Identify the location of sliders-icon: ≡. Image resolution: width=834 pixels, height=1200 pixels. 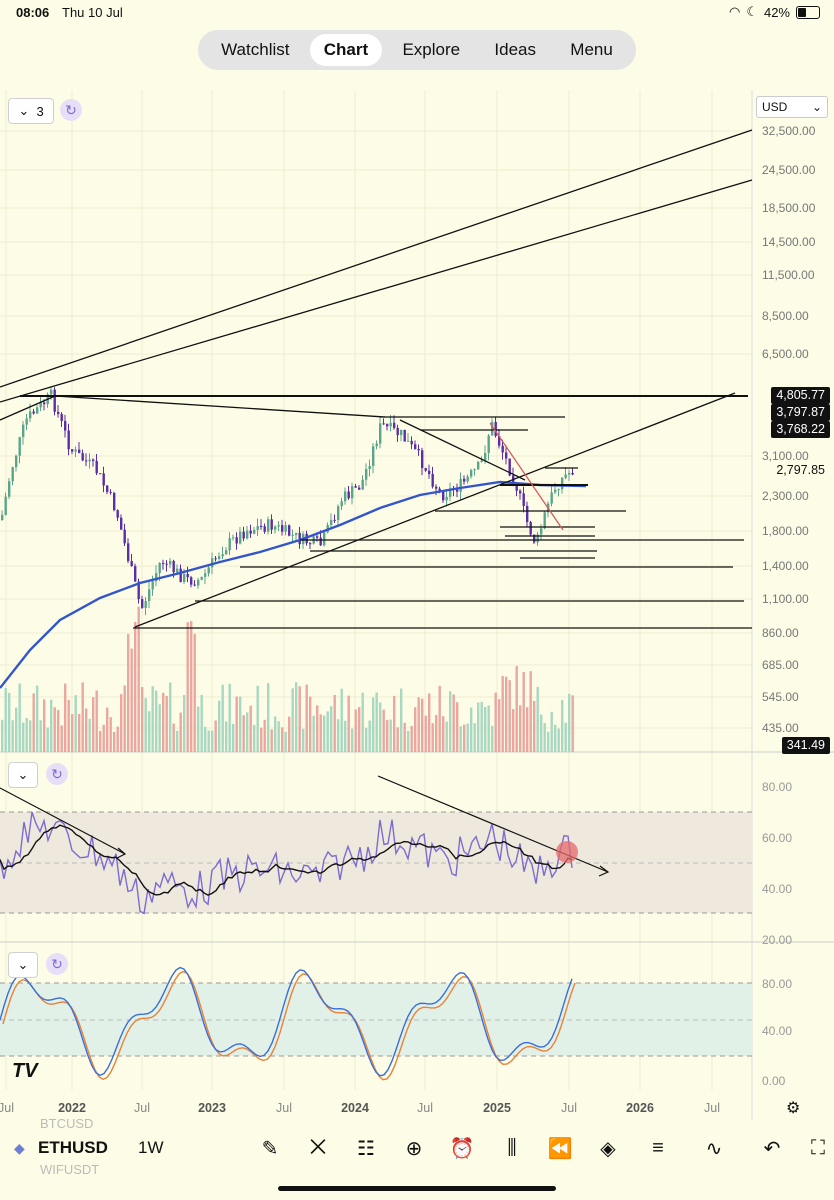
(658, 1147).